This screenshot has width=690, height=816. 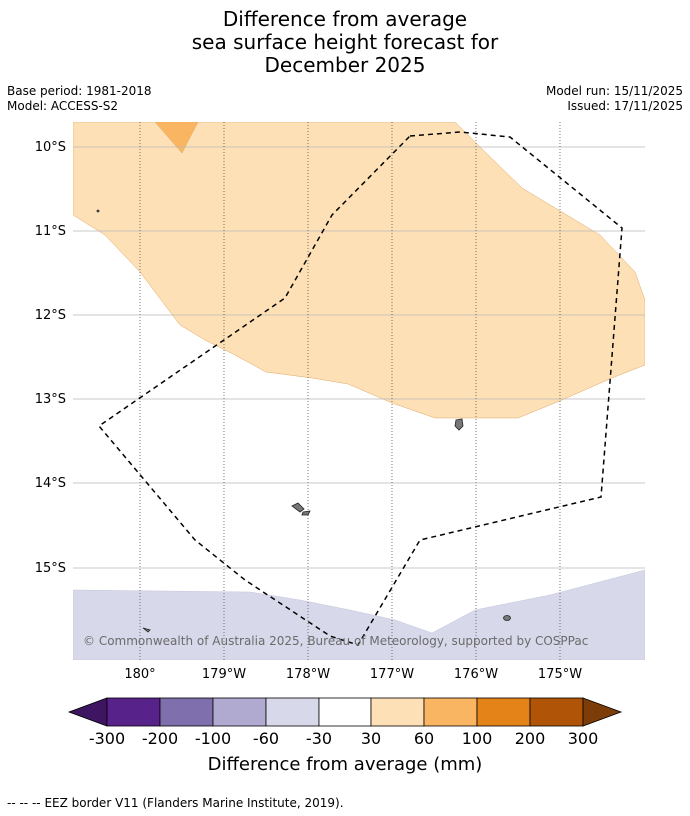 I want to click on lon-label-175w: 175°W, so click(x=560, y=674).